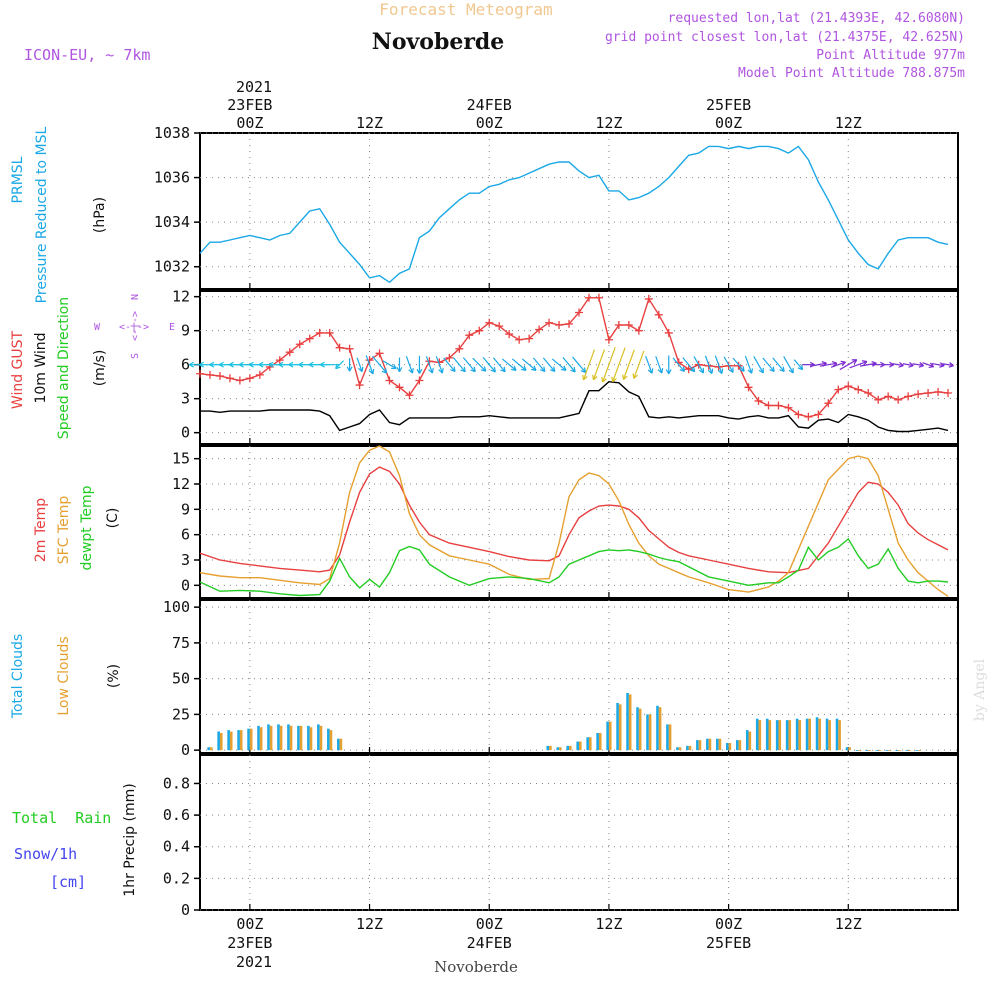 The height and width of the screenshot is (1000, 1000). I want to click on point-altitude: Point Altitude 977m, so click(890, 55).